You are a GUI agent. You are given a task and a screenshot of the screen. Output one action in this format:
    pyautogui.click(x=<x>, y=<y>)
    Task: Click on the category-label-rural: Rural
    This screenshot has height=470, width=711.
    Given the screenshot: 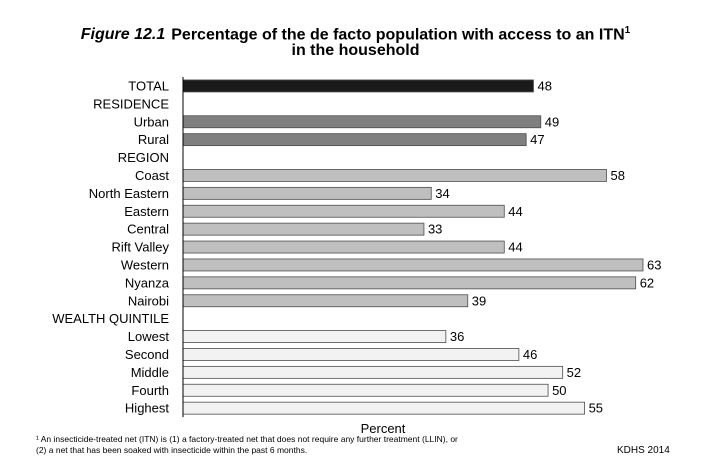 What is the action you would take?
    pyautogui.click(x=153, y=139)
    